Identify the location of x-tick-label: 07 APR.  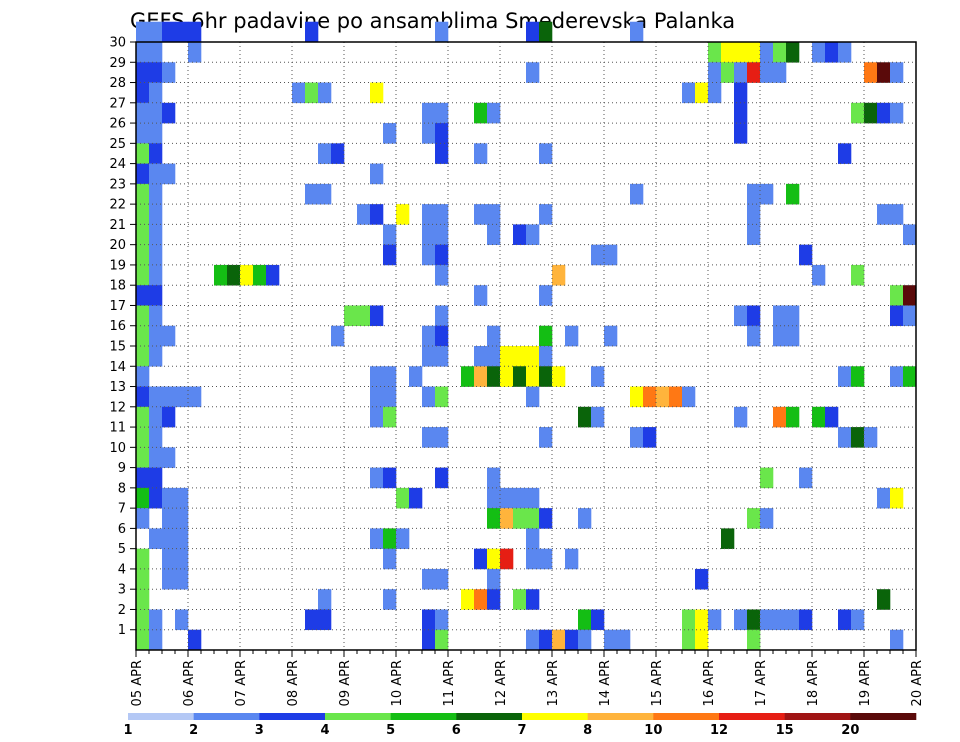
(241, 683).